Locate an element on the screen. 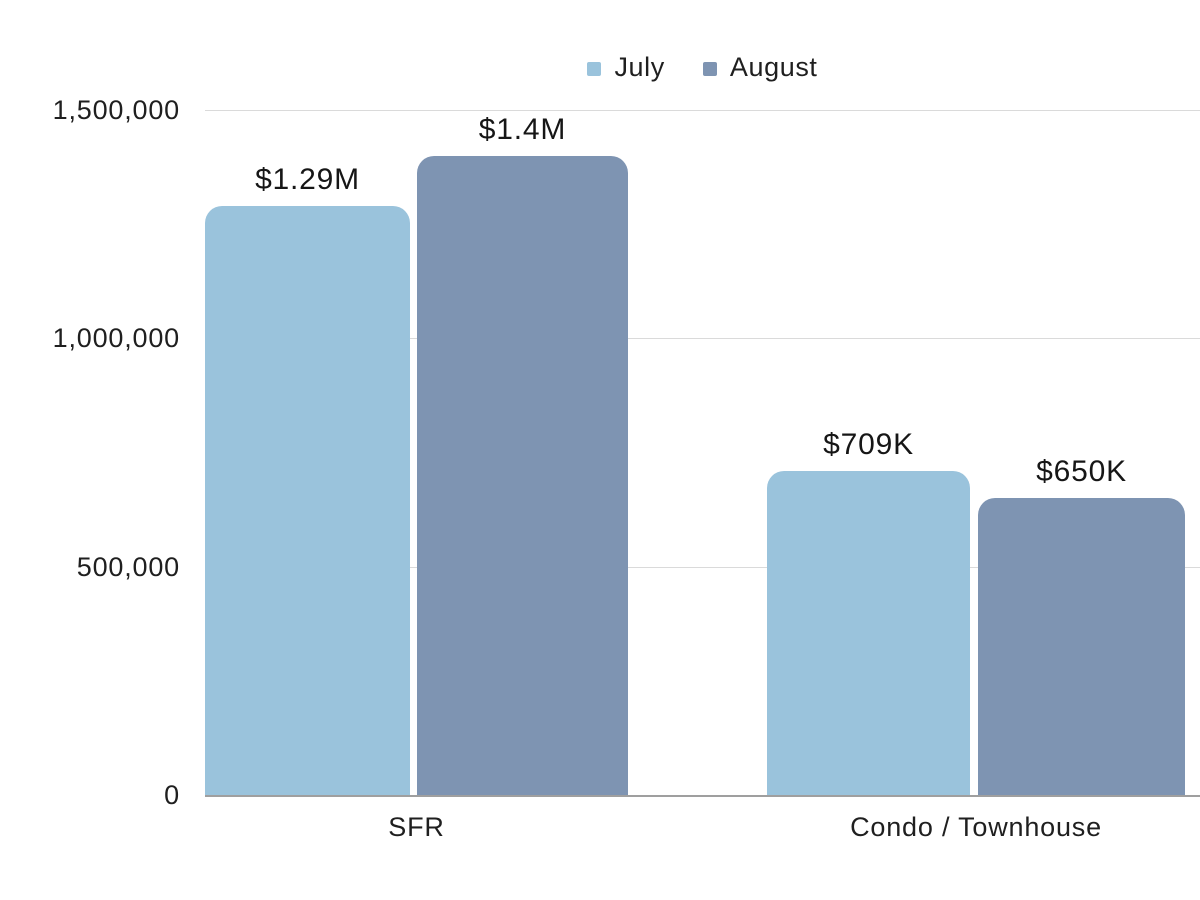  x-label-condo: Condo / Townhouse is located at coordinates (976, 827).